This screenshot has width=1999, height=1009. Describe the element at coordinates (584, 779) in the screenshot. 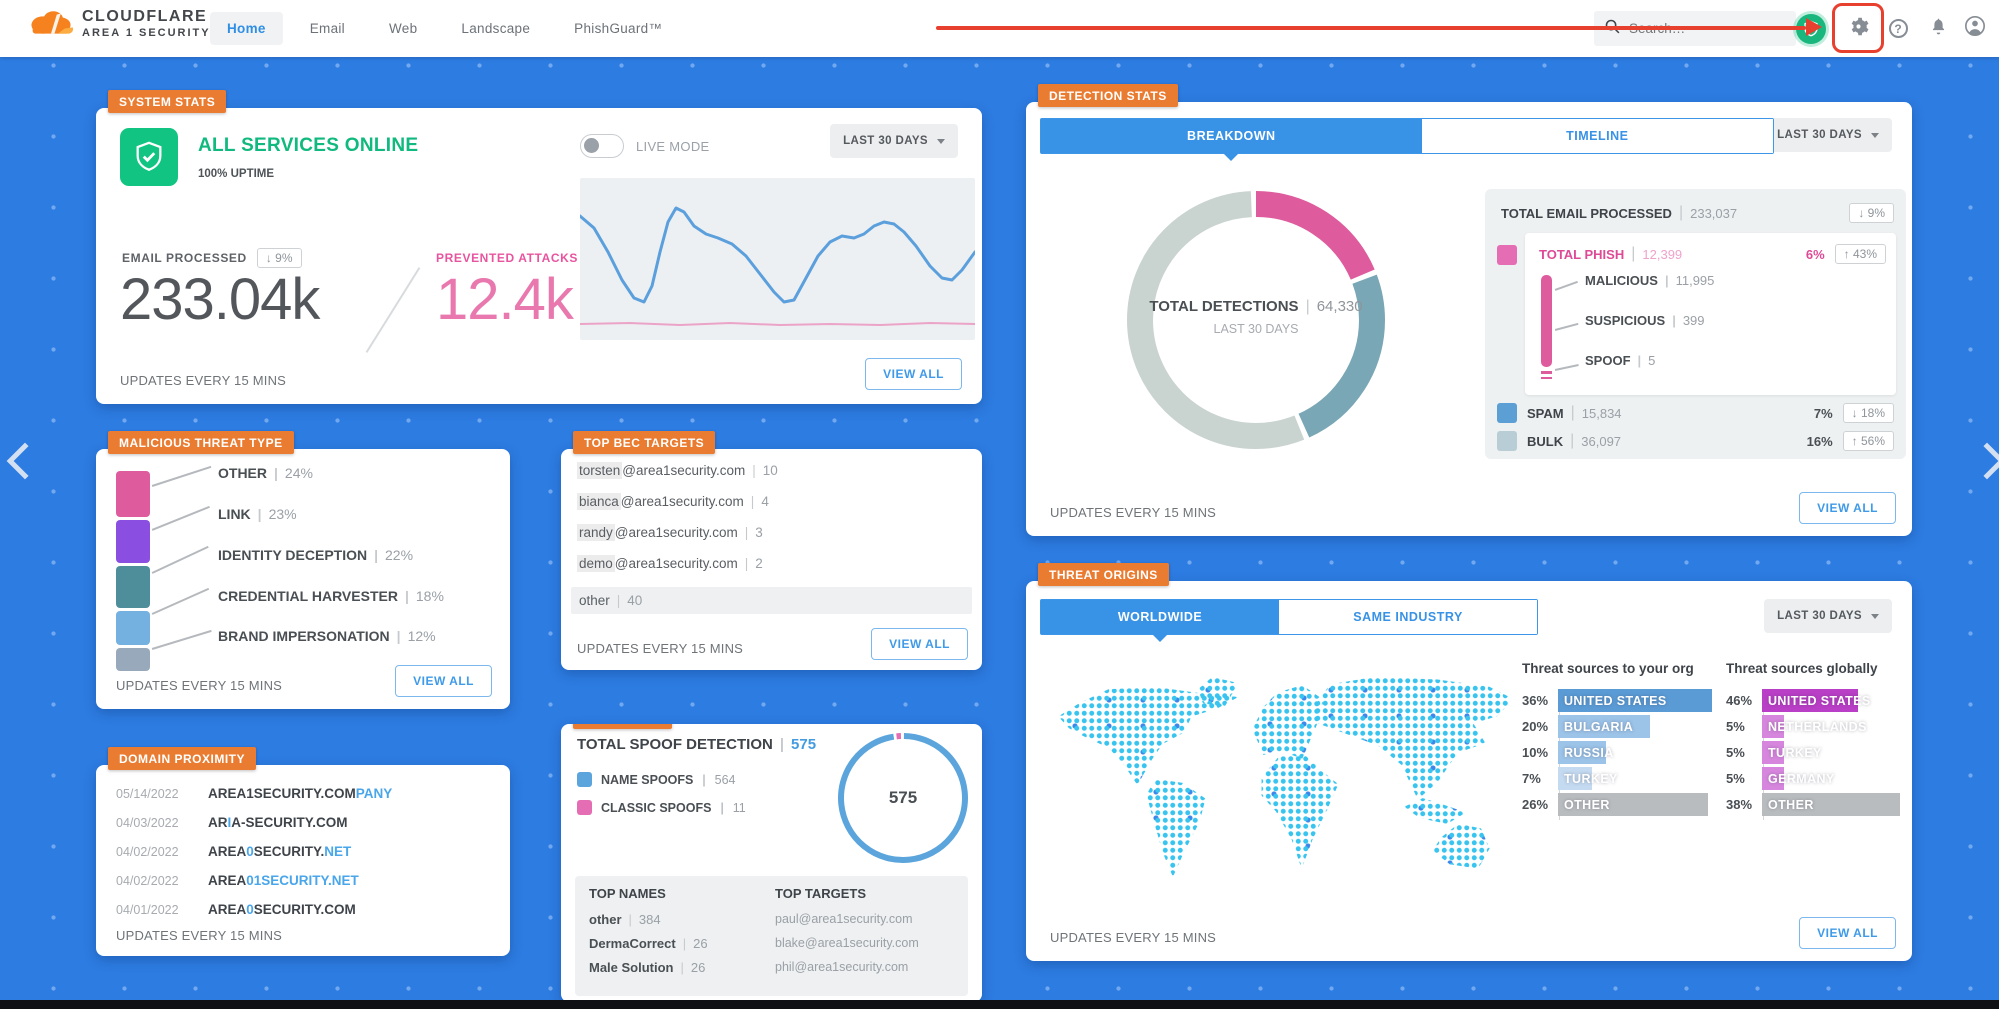

I see `name-spoofs-swatch` at that location.